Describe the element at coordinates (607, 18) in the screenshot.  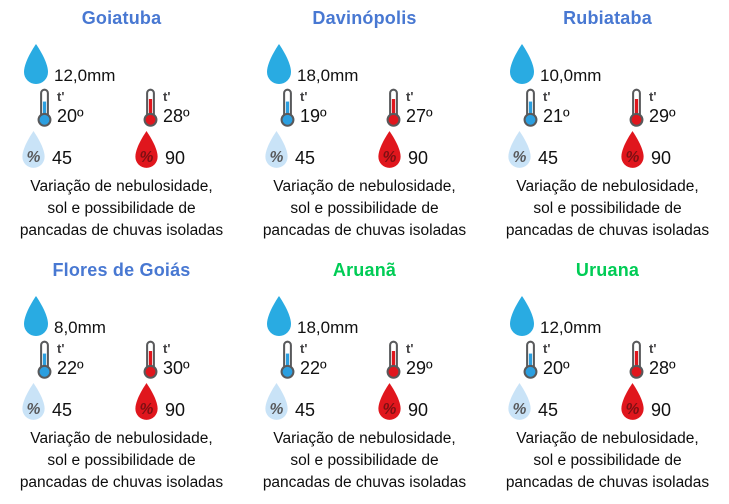
I see `city-name: Rubiataba` at that location.